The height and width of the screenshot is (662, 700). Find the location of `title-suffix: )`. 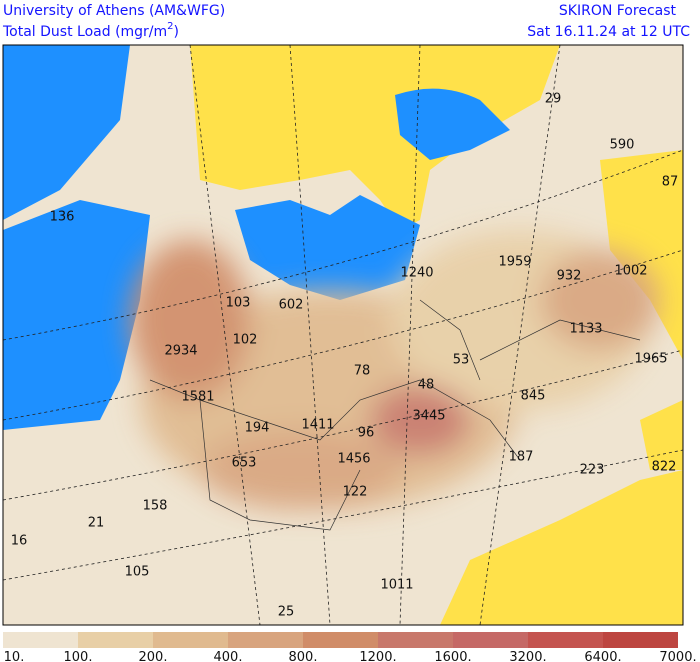

title-suffix: ) is located at coordinates (176, 32).